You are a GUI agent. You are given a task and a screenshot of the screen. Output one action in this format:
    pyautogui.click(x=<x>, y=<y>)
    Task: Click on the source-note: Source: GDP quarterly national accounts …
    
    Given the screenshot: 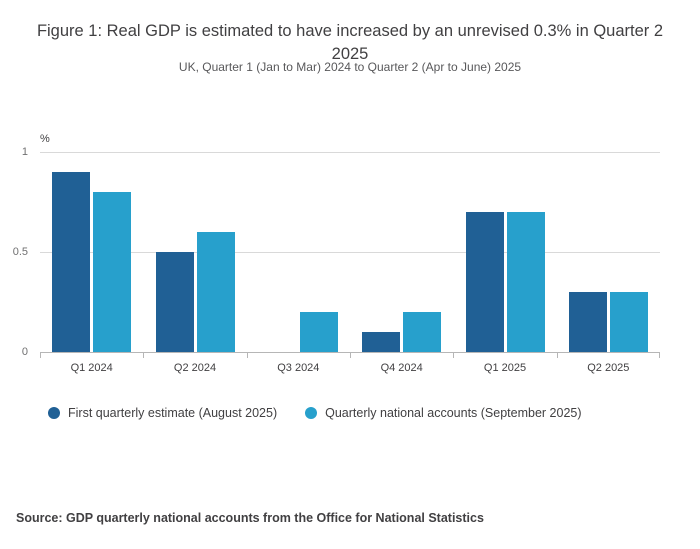 What is the action you would take?
    pyautogui.click(x=250, y=518)
    